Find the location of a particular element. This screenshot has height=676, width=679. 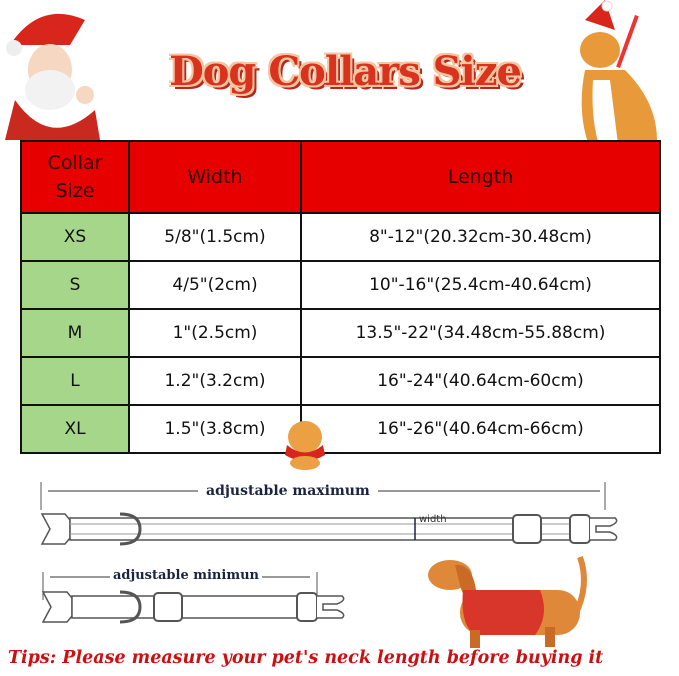

pomeranian-illustration is located at coordinates (305, 445).